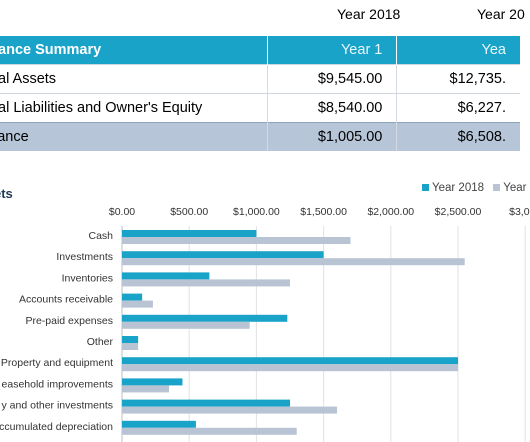 The width and height of the screenshot is (530, 442). I want to click on table-row-balance: lance $1,005.00 $6,508., so click(260, 136).